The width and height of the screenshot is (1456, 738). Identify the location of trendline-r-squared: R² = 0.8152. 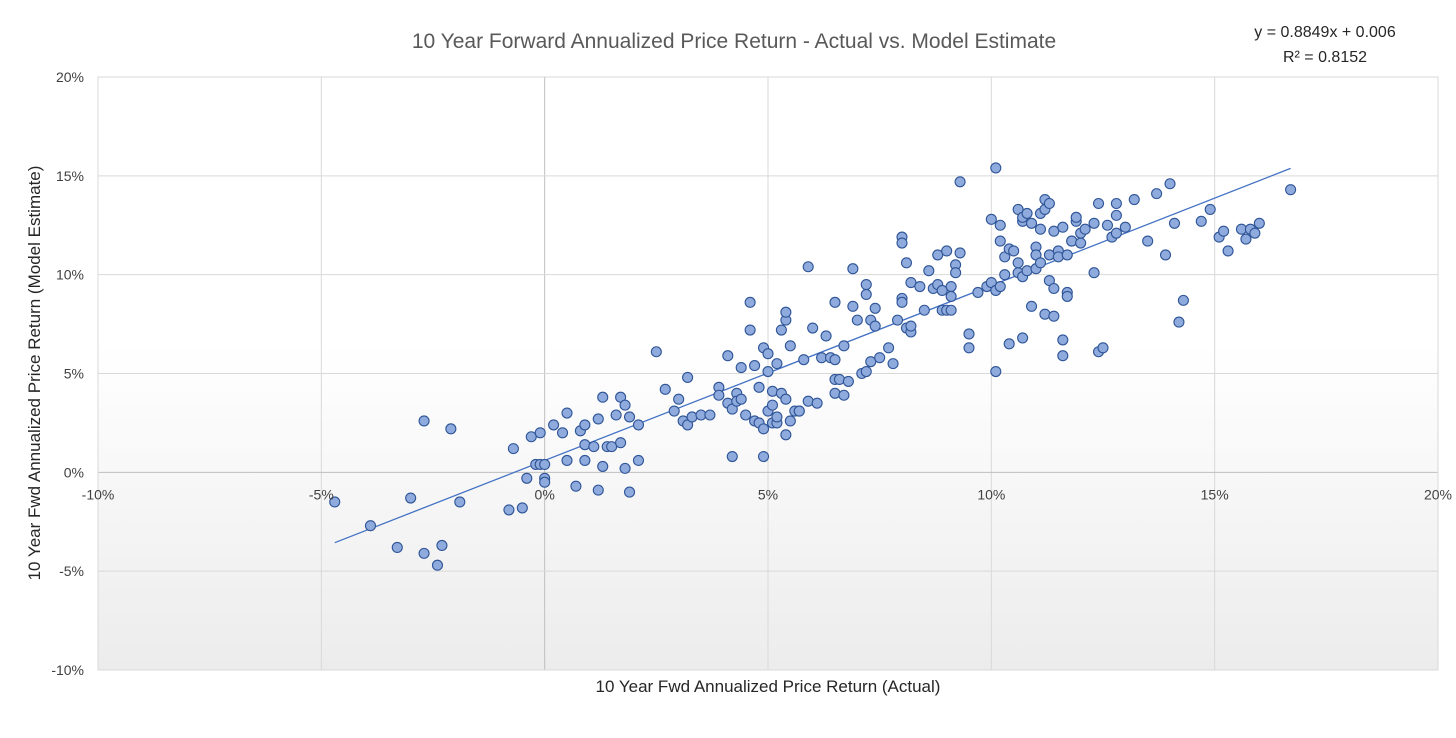
(1325, 57).